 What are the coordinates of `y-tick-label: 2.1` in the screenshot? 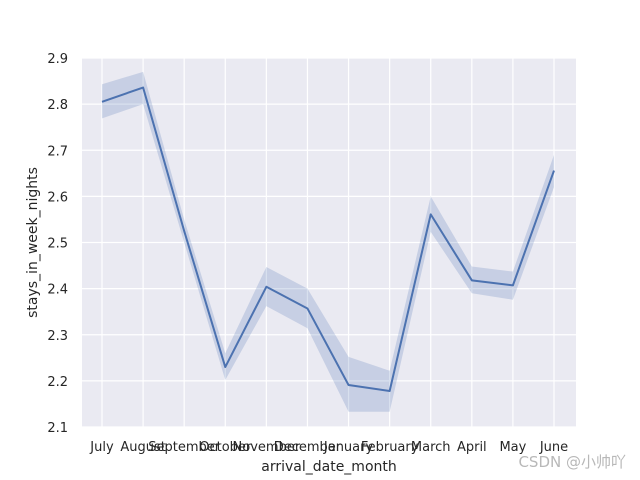 It's located at (57, 428).